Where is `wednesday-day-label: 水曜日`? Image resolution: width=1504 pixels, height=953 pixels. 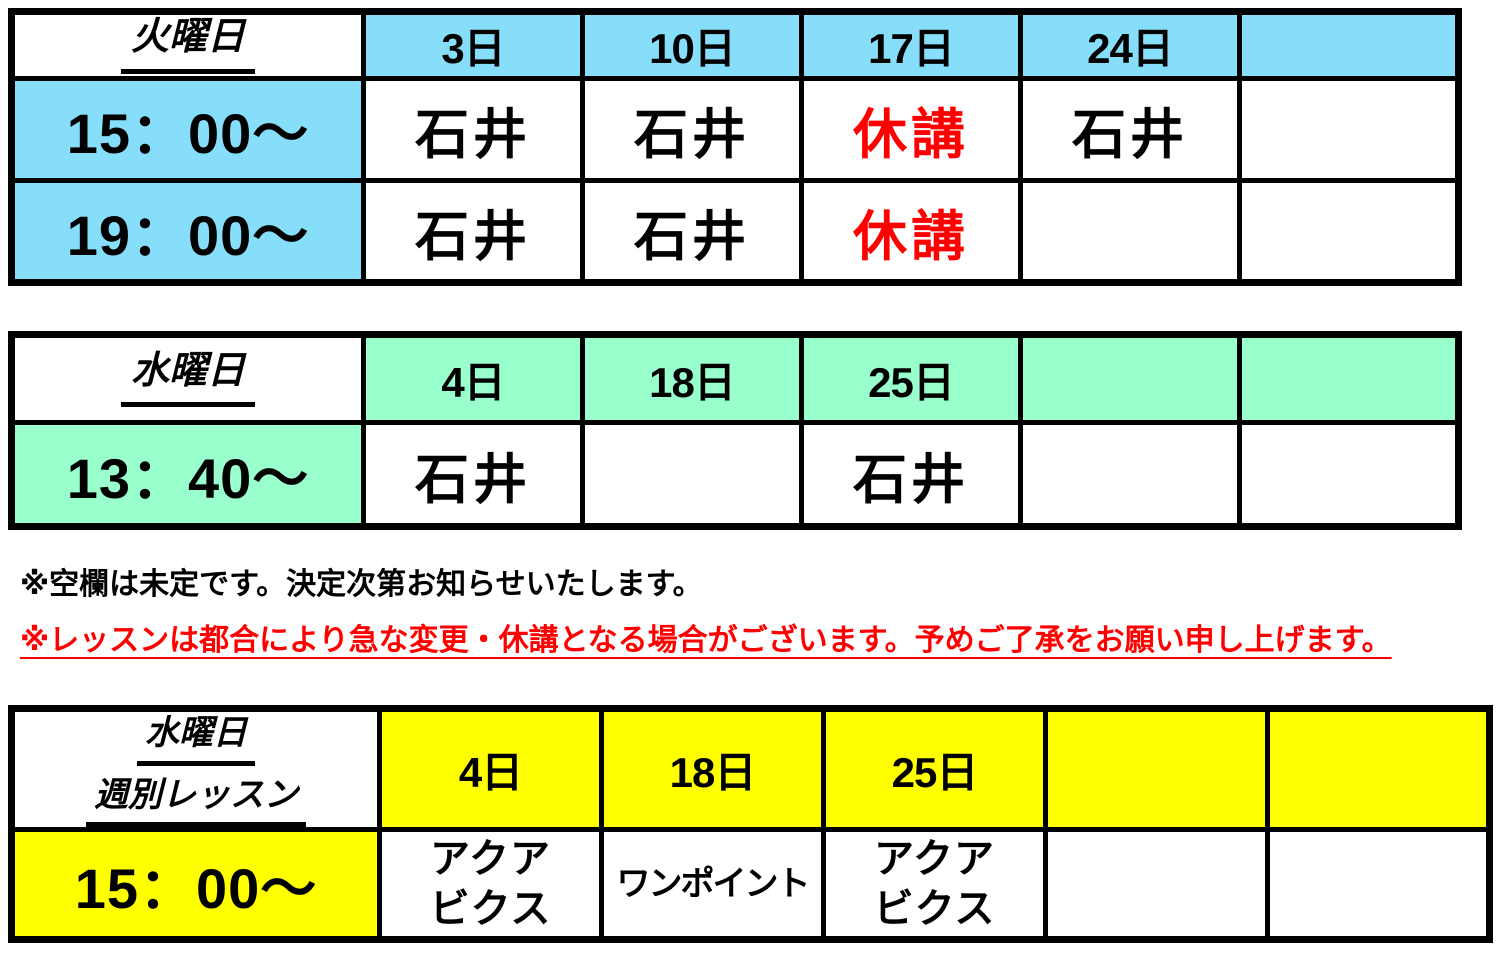
wednesday-day-label: 水曜日 is located at coordinates (187, 379).